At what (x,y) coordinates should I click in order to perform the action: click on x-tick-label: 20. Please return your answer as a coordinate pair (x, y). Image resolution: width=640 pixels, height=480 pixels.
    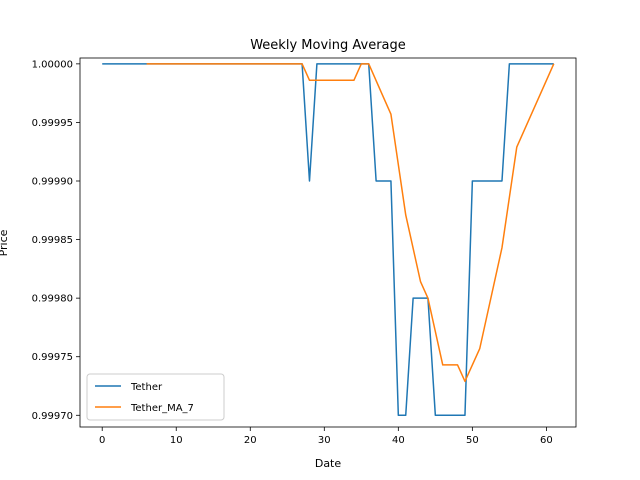
    Looking at the image, I should click on (250, 440).